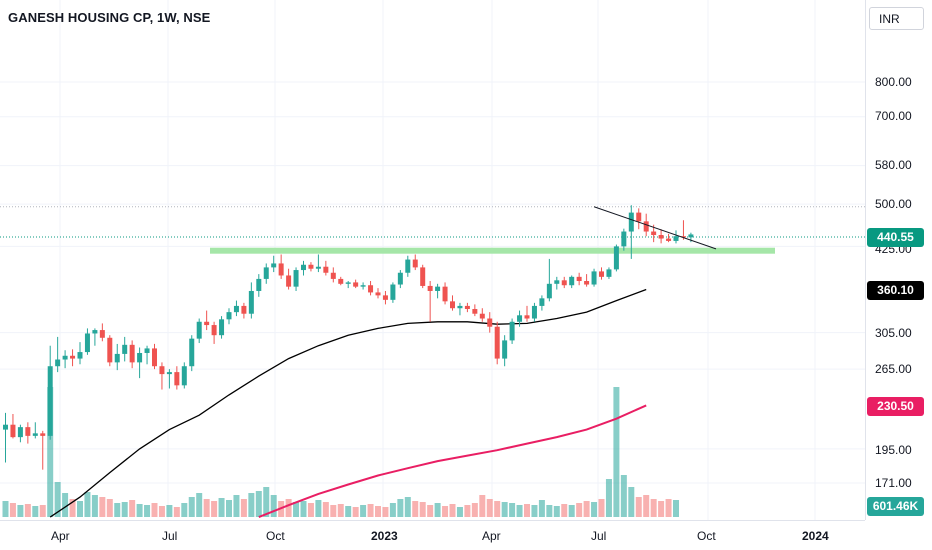 The image size is (932, 550). What do you see at coordinates (432, 535) in the screenshot?
I see `time-axis` at bounding box center [432, 535].